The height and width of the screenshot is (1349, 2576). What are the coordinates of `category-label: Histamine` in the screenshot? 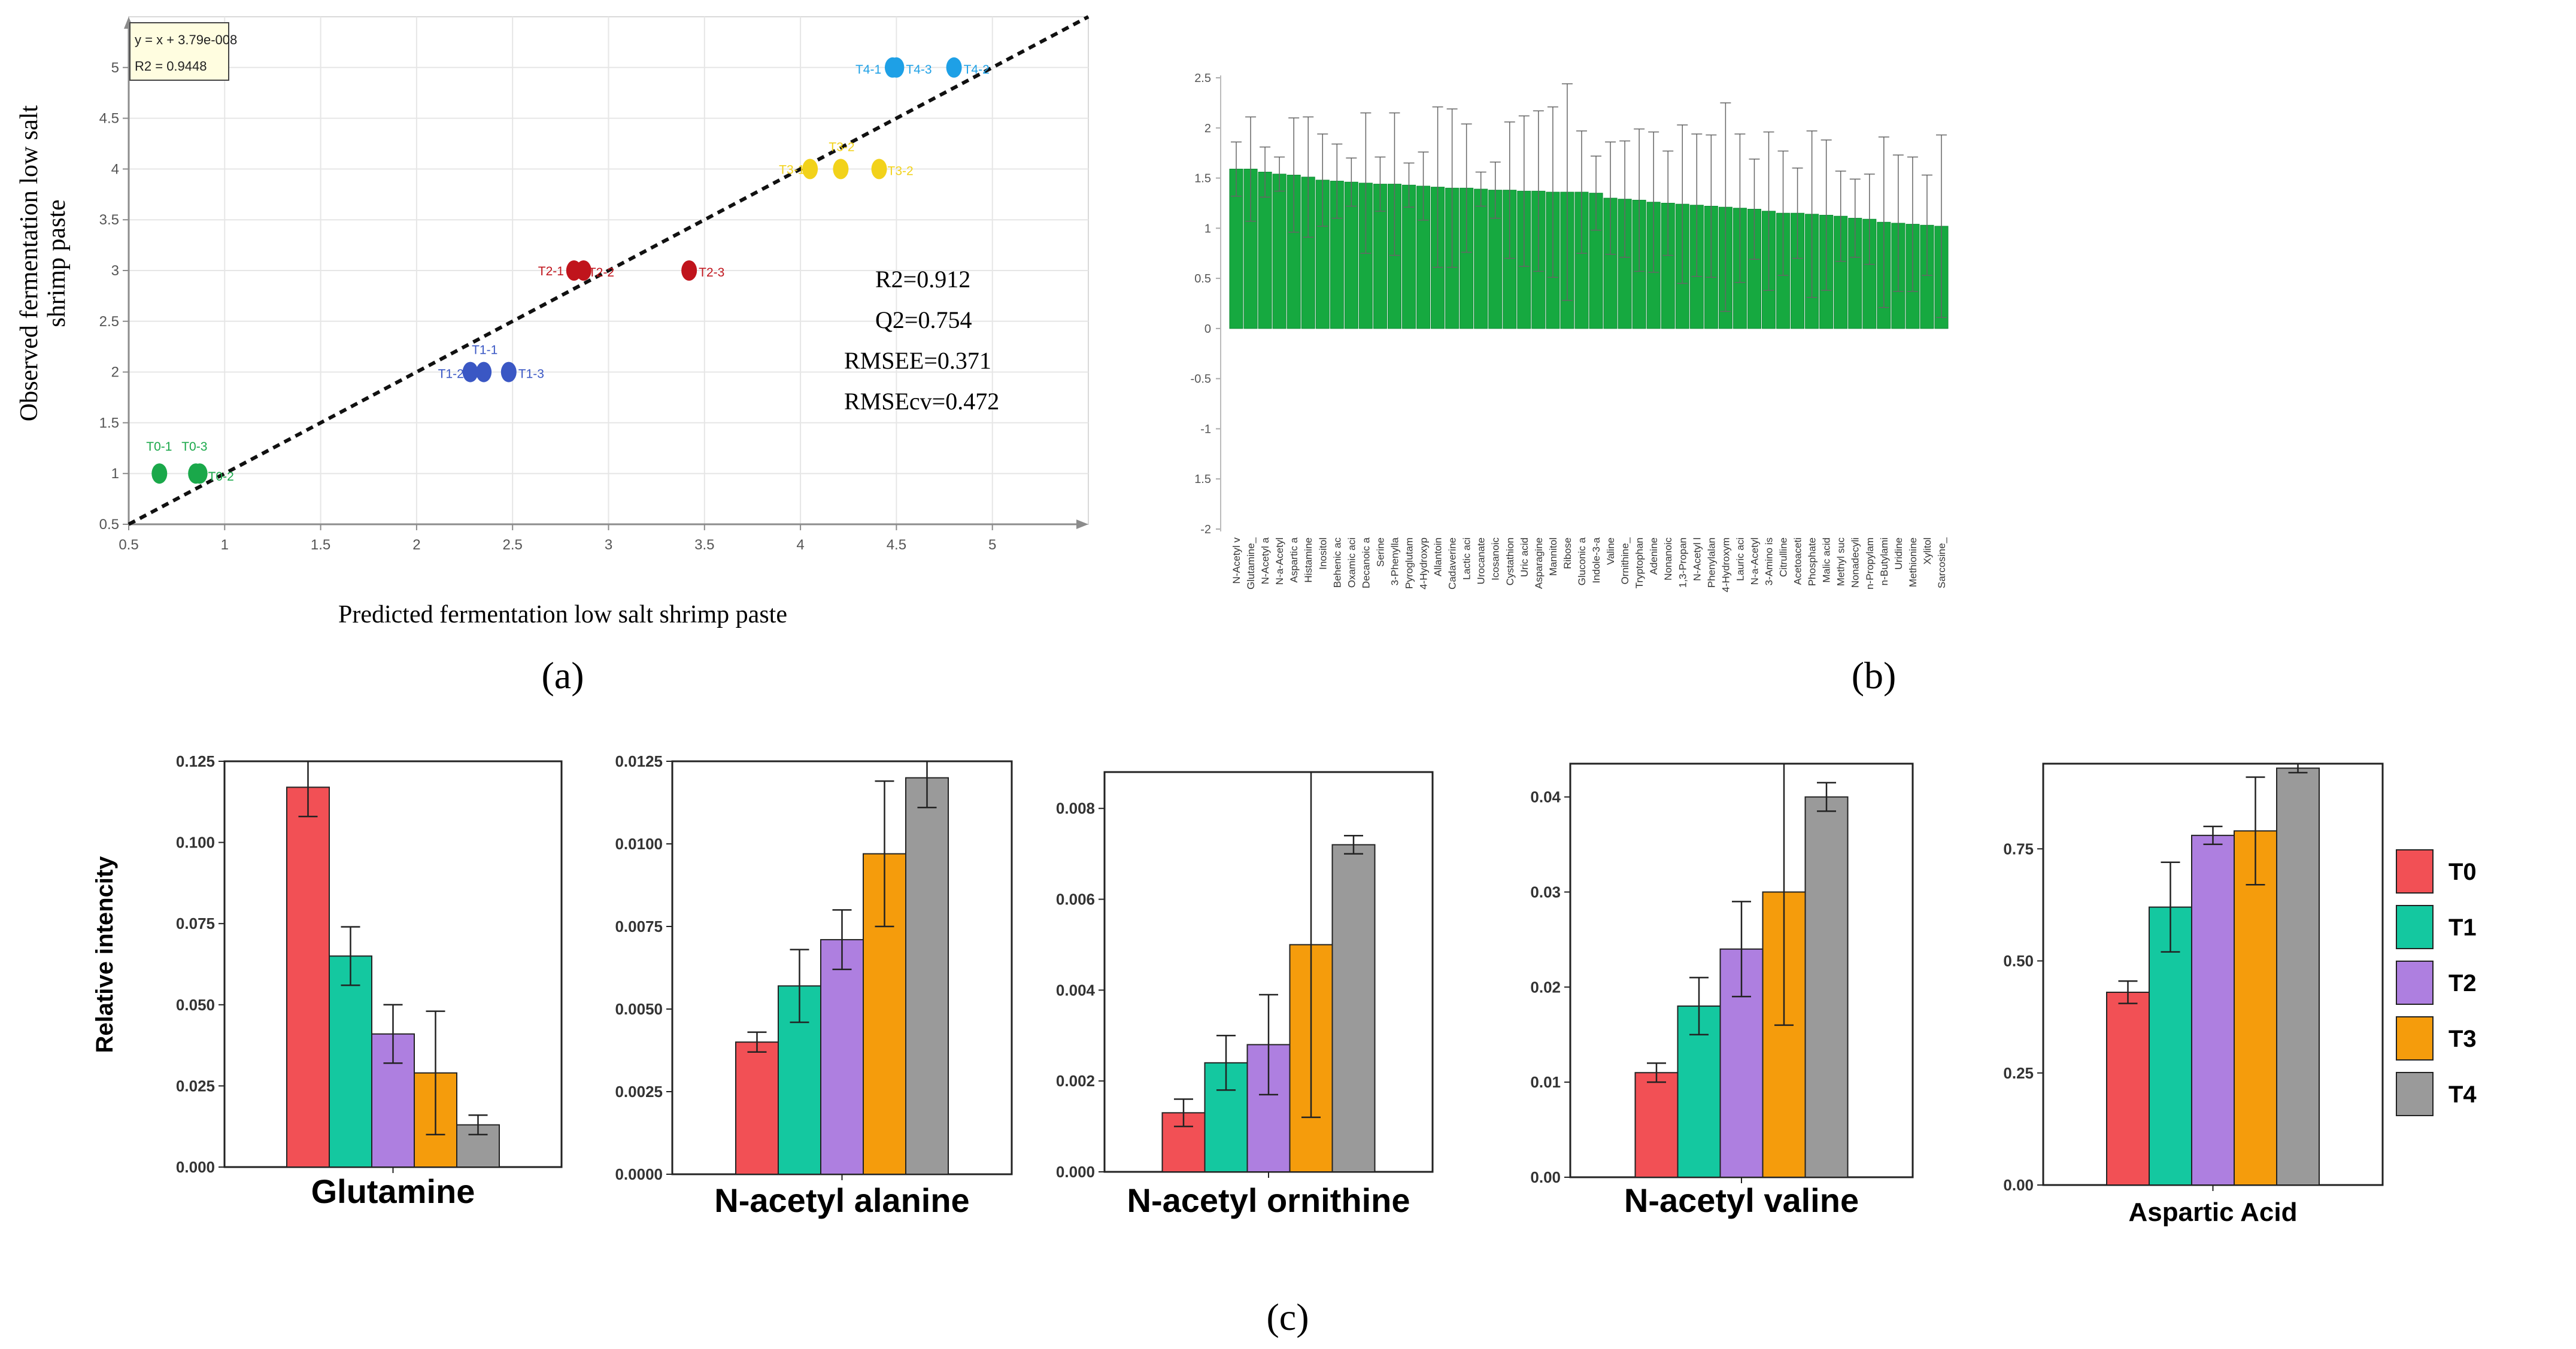 It's located at (1309, 560).